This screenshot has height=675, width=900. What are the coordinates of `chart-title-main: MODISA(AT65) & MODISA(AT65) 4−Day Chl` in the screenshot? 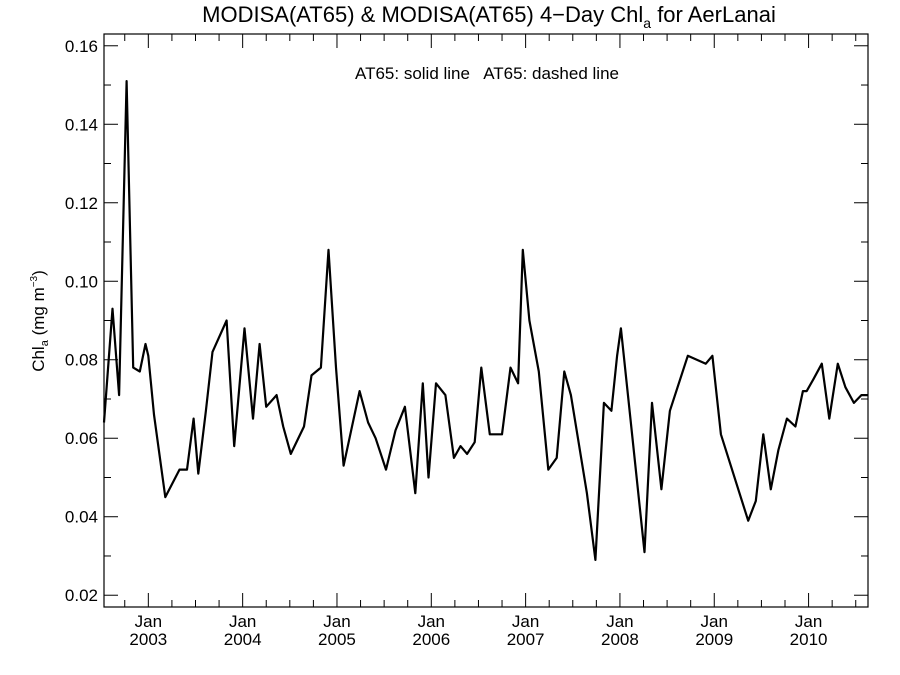 It's located at (422, 14).